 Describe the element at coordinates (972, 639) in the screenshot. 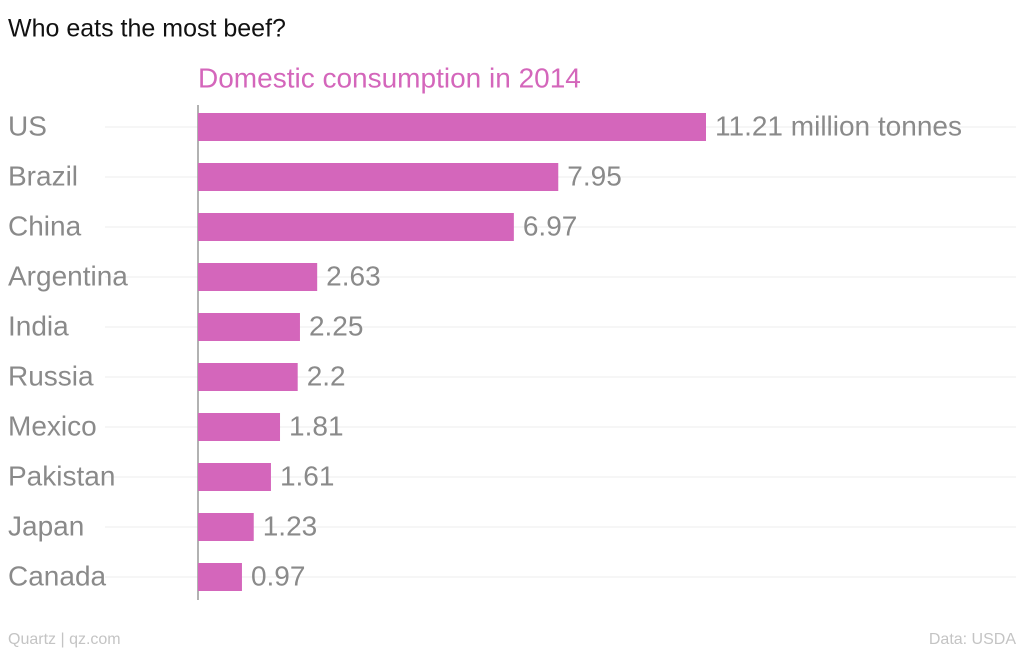

I see `source: Data: USDA` at that location.